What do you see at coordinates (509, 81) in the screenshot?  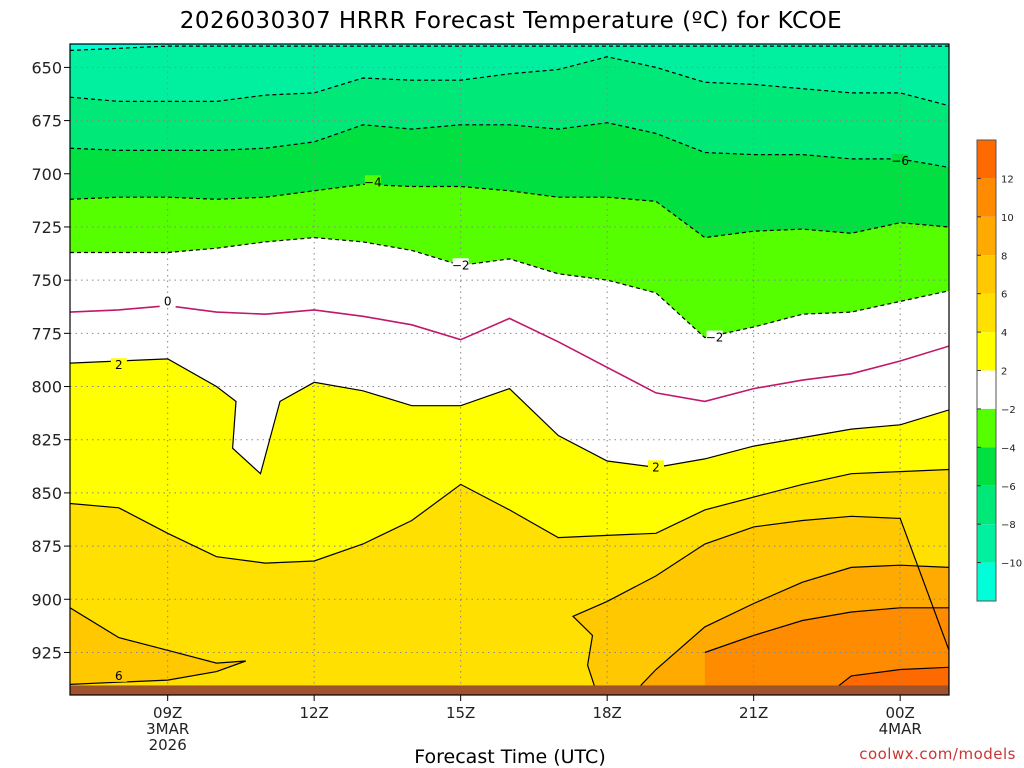 I see `isotherm-line--8` at bounding box center [509, 81].